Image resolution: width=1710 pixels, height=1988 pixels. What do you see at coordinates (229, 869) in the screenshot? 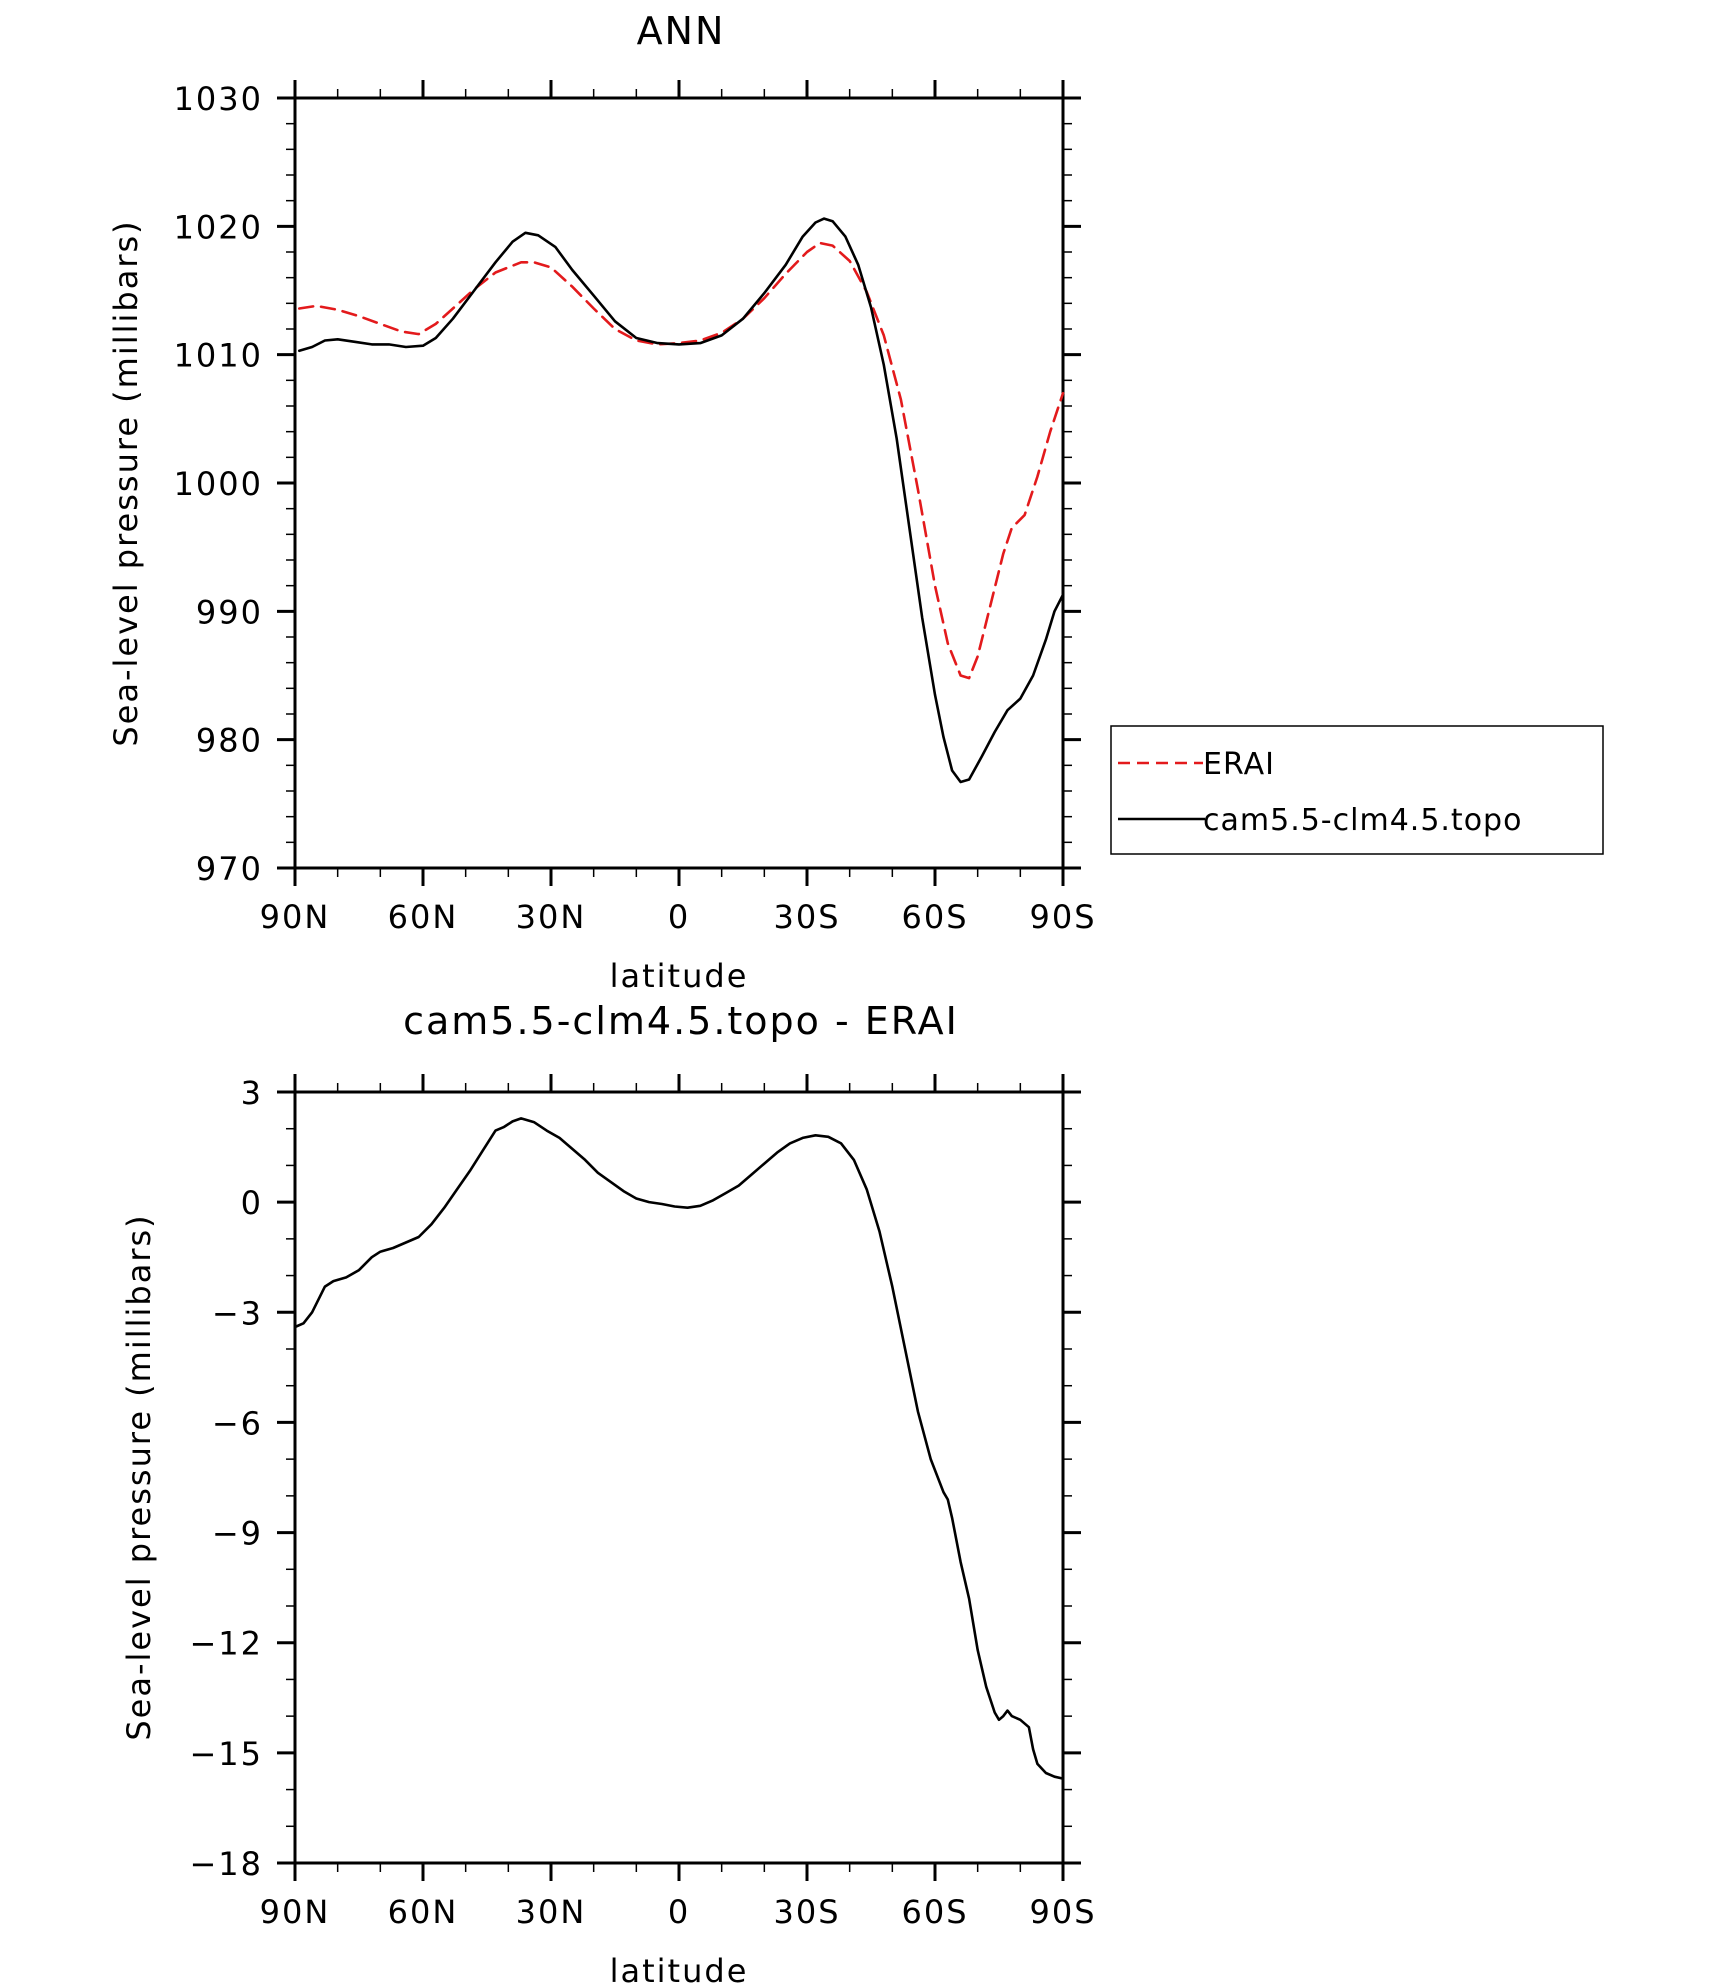
I see `y-tick-label: 970` at bounding box center [229, 869].